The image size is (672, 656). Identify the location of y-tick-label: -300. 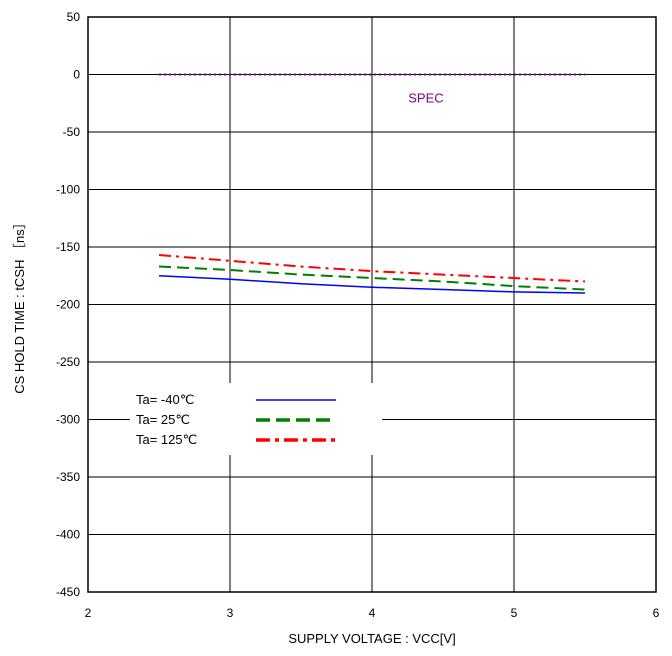
(68, 420).